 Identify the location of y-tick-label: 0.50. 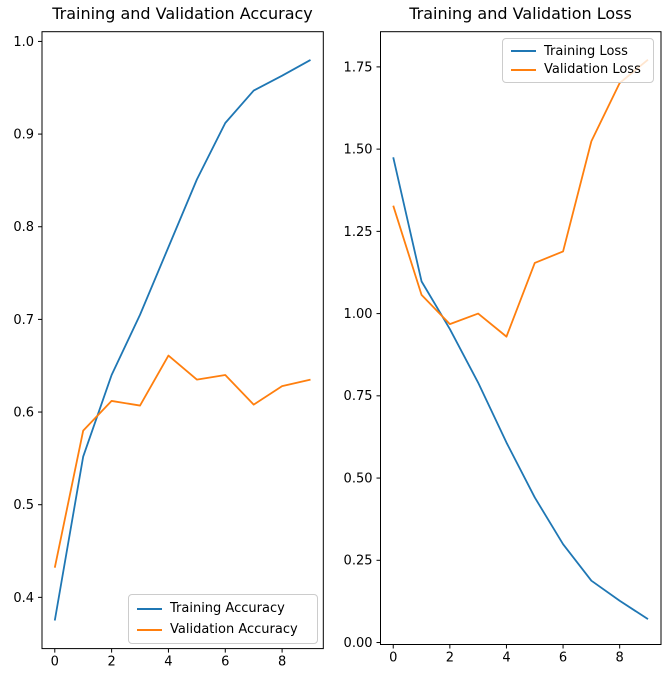
(358, 478).